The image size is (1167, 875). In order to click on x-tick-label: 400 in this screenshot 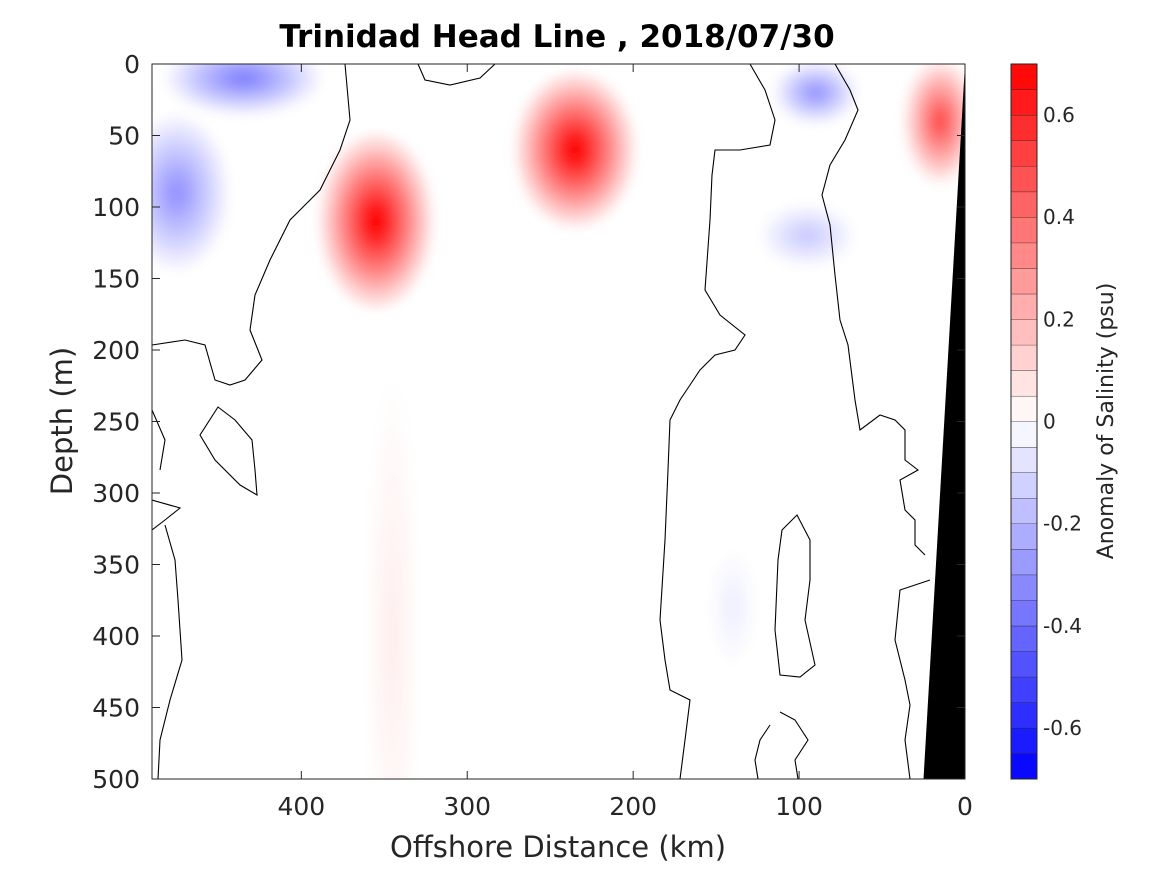, I will do `click(301, 806)`.